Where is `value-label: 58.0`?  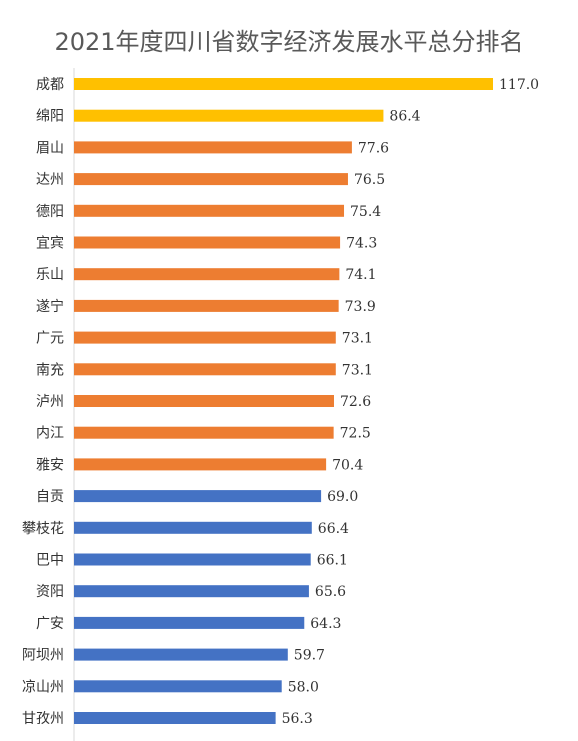 value-label: 58.0 is located at coordinates (303, 687).